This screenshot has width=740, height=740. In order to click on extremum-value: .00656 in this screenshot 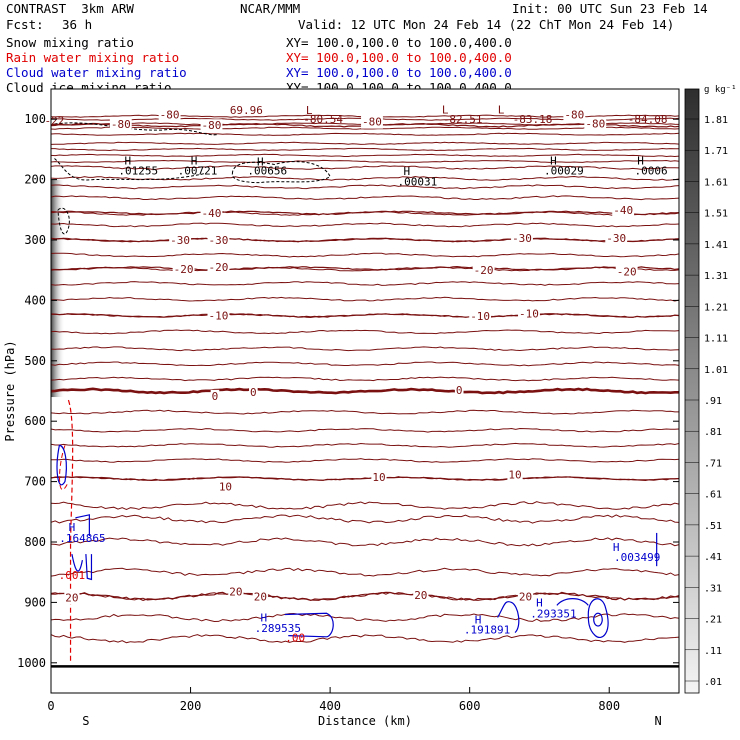, I will do `click(267, 171)`.